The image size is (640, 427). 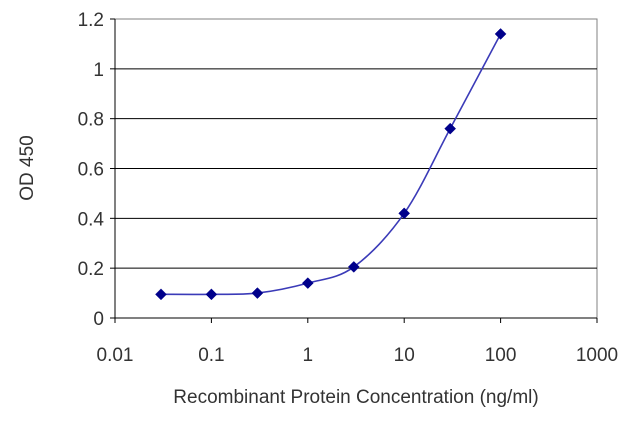 I want to click on y-axis-title: OD 450, so click(x=27, y=167).